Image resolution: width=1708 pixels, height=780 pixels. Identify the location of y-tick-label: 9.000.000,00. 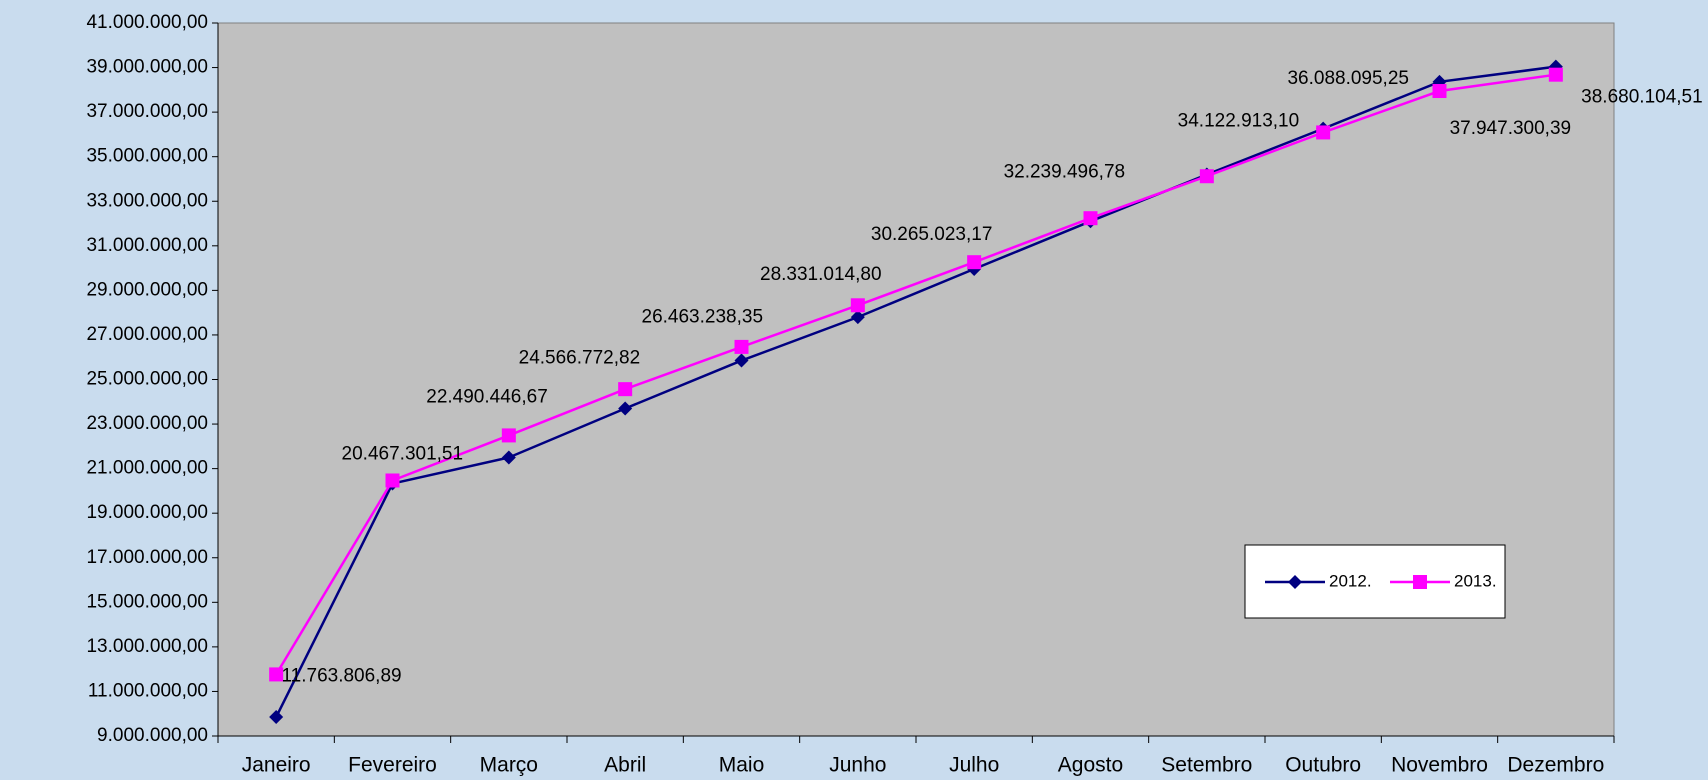
(152, 735).